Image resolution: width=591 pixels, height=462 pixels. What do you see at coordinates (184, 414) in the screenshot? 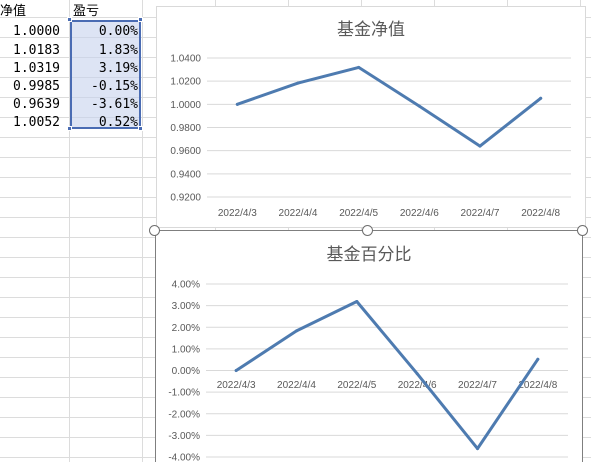
I see `y-tick-label: -2.00%` at bounding box center [184, 414].